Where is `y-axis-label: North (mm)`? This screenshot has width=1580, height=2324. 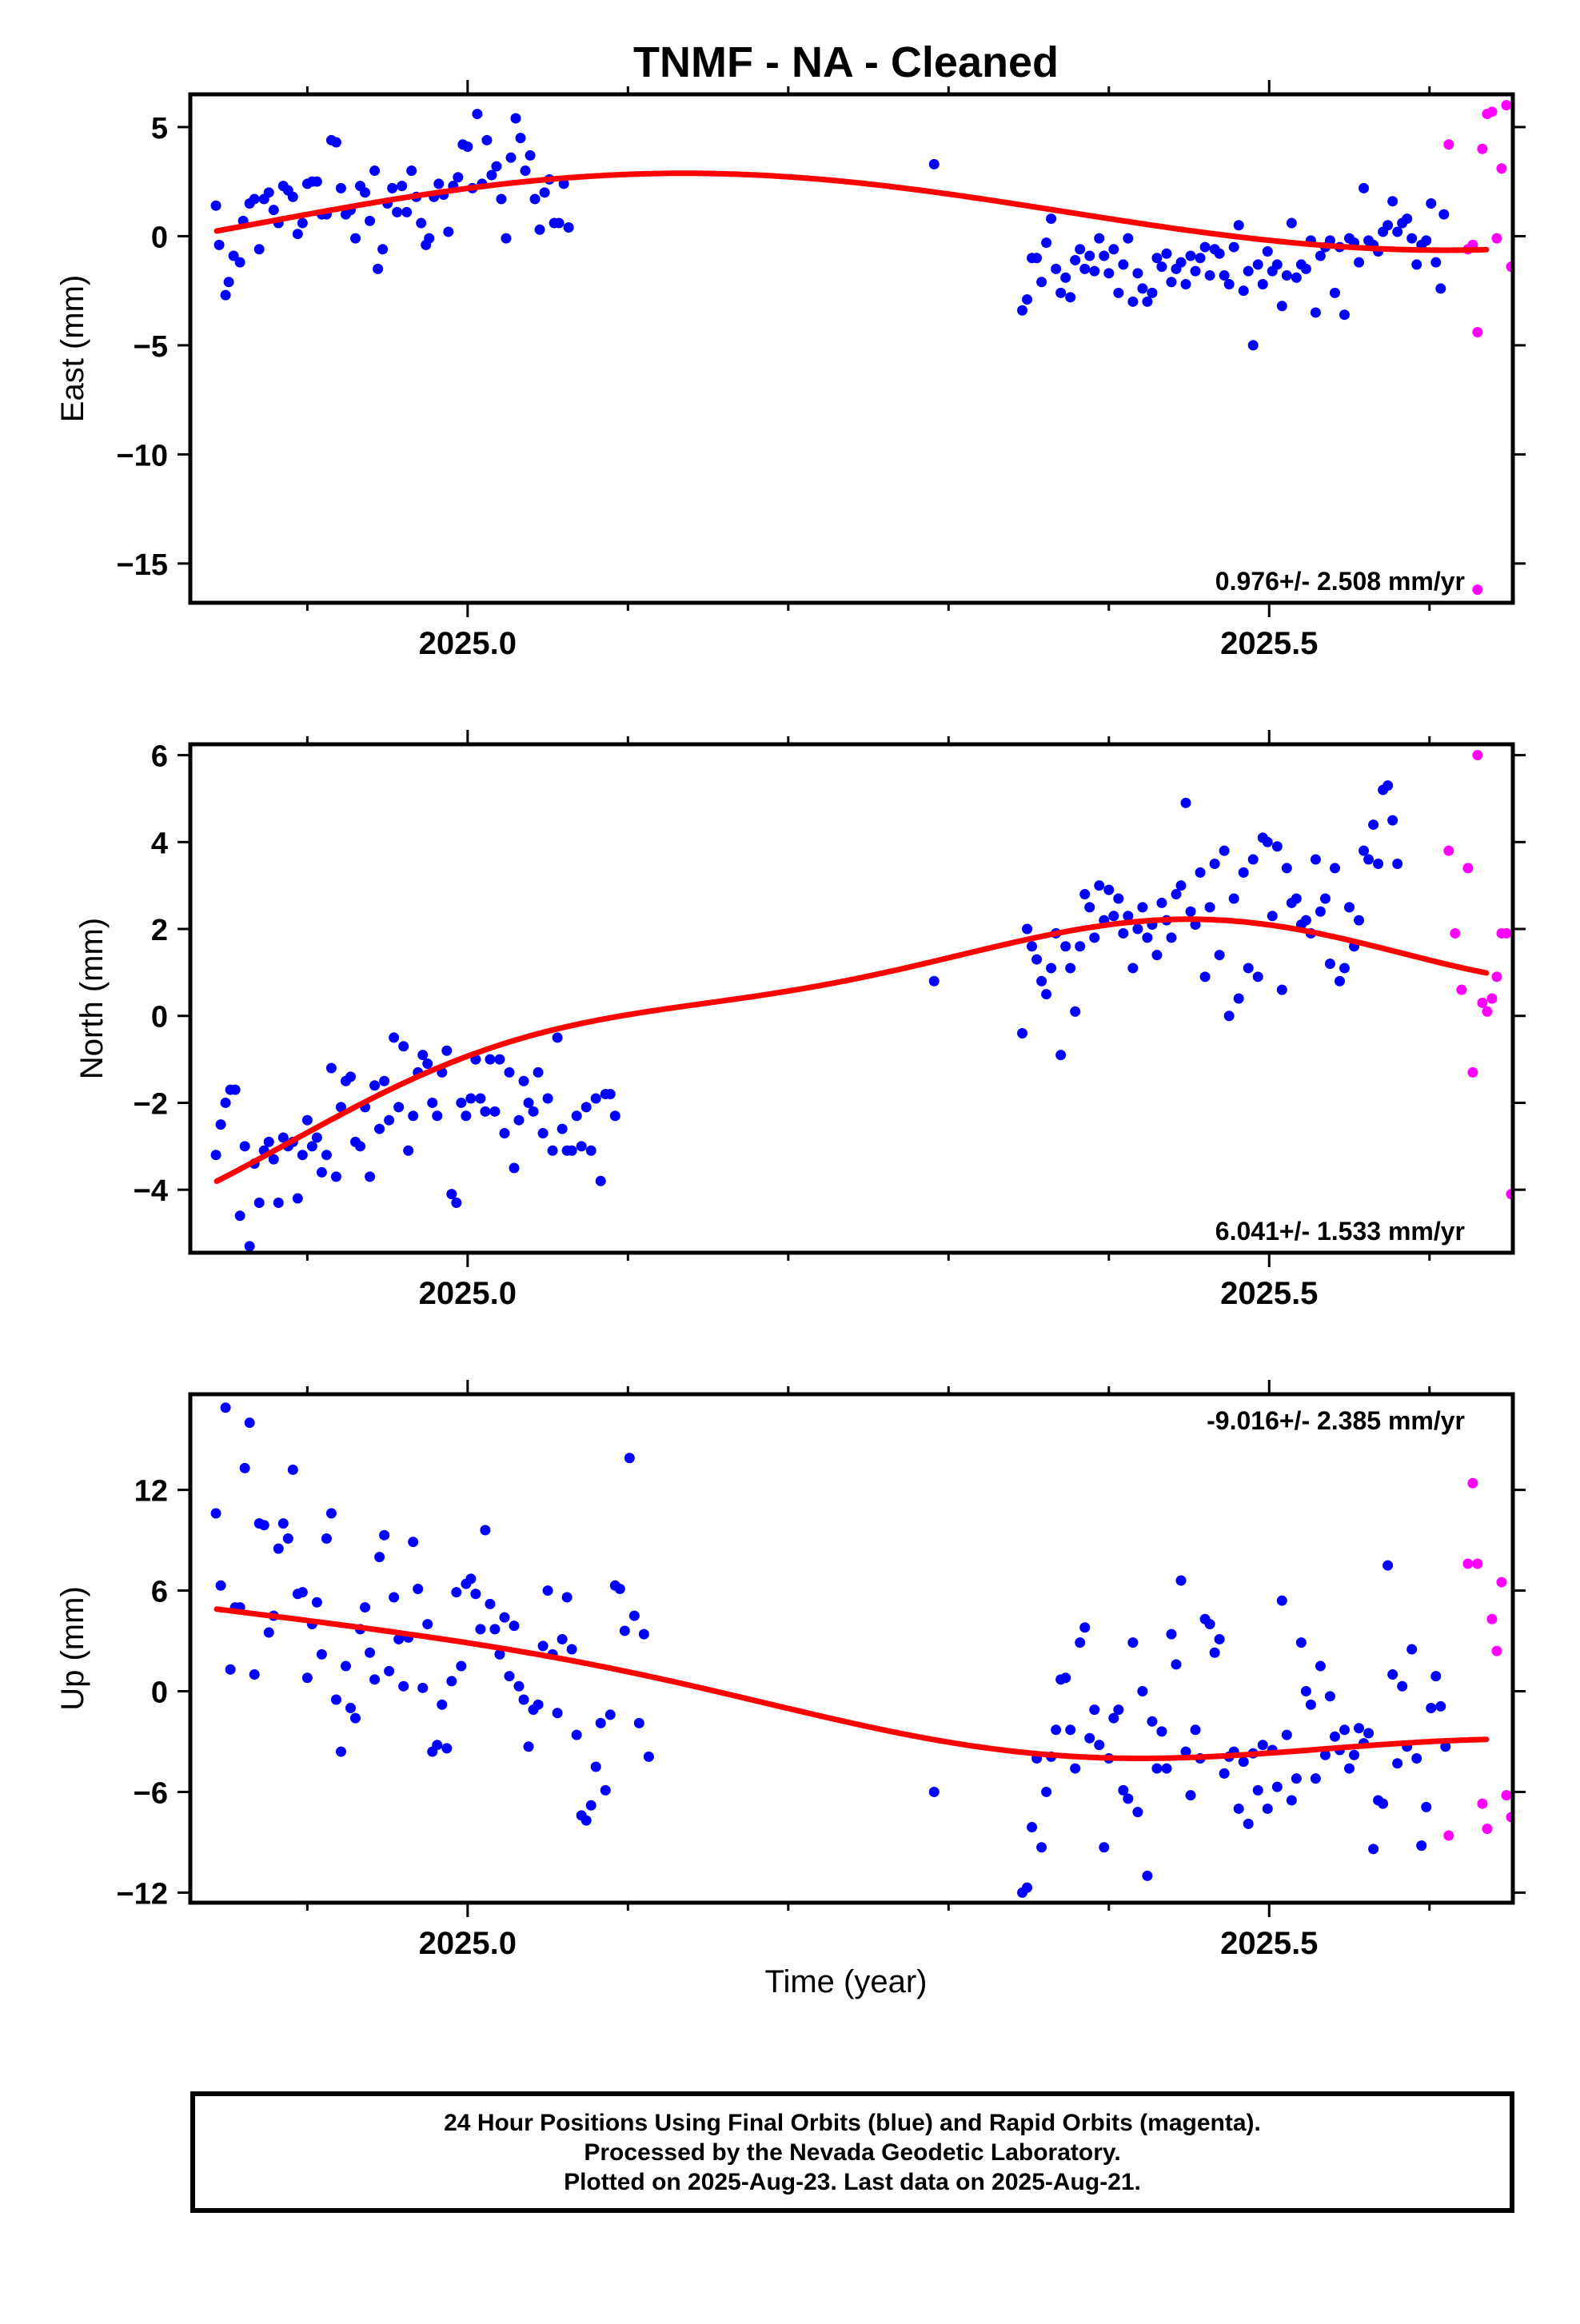
y-axis-label: North (mm) is located at coordinates (92, 998).